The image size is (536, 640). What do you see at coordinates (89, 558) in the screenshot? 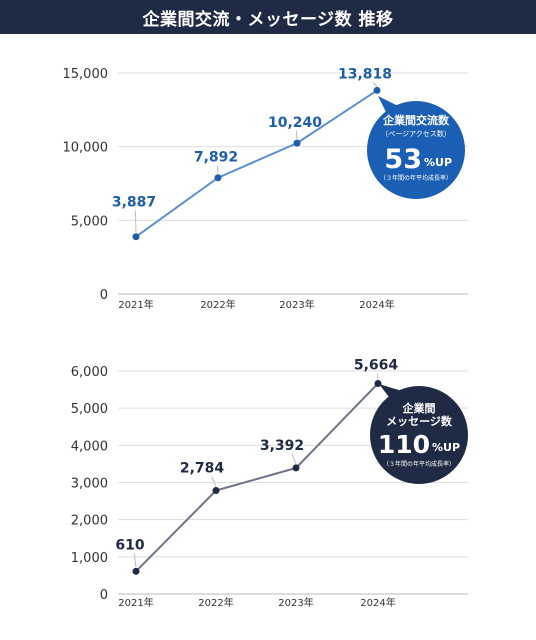
I see `y-tick-label: 1,000` at bounding box center [89, 558].